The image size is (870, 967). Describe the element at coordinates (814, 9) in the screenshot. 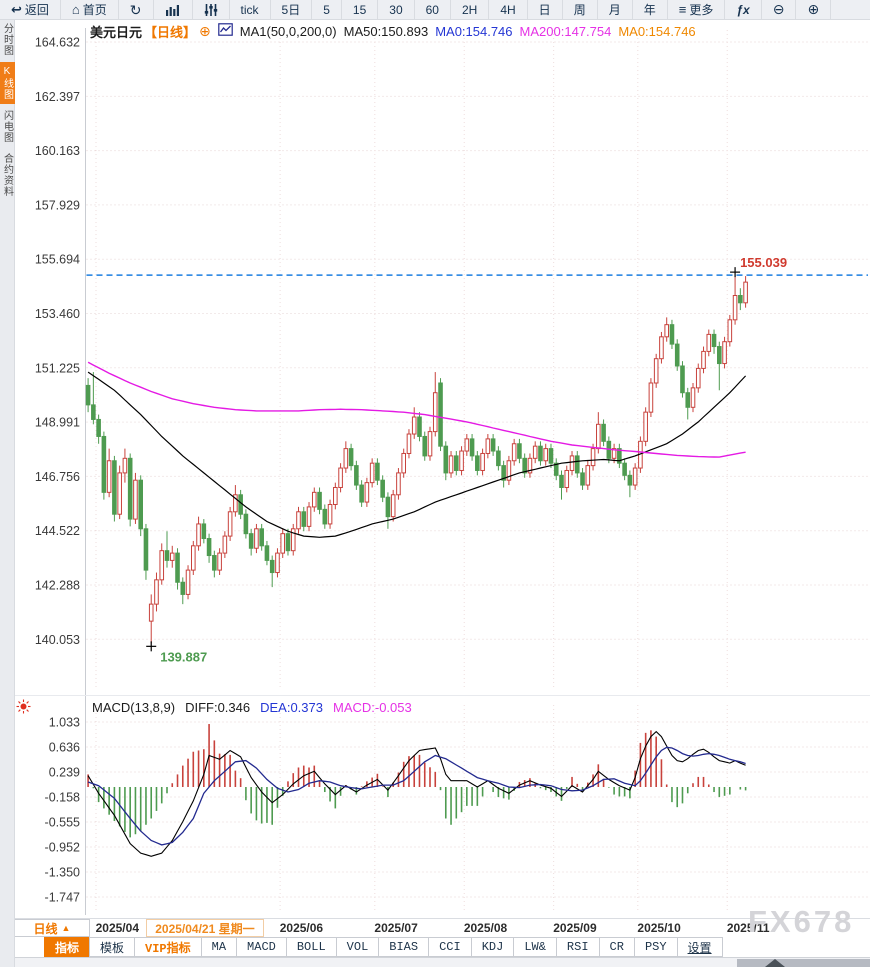

I see `toolbar-btn-zoom-in: ⊕` at that location.